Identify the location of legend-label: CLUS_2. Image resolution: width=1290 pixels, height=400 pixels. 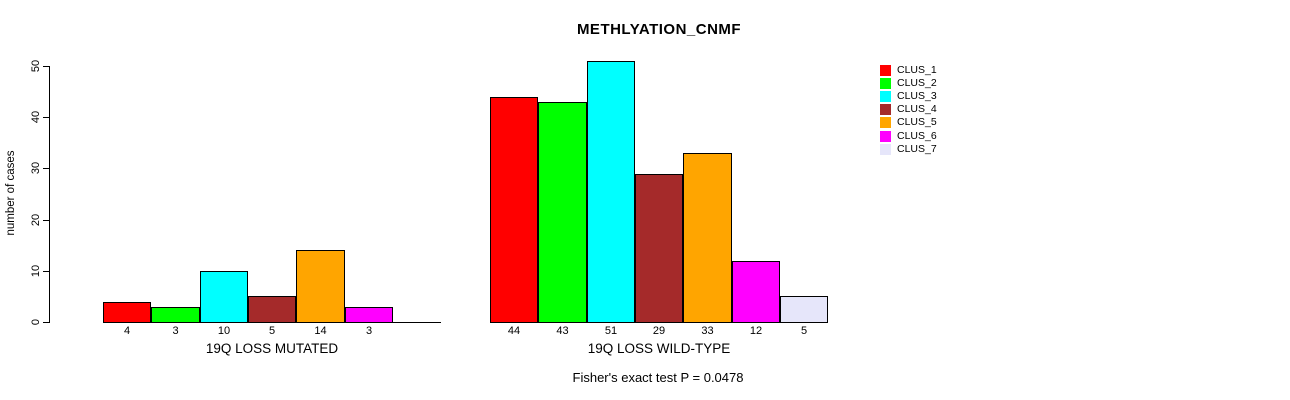
(917, 83).